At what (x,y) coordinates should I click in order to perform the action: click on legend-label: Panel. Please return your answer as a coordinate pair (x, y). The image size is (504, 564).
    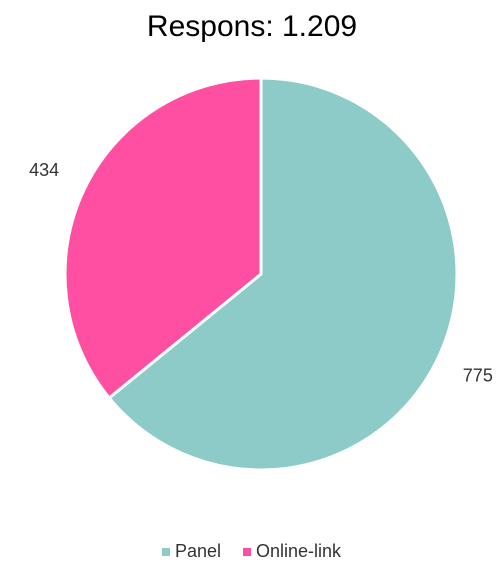
    Looking at the image, I should click on (198, 551).